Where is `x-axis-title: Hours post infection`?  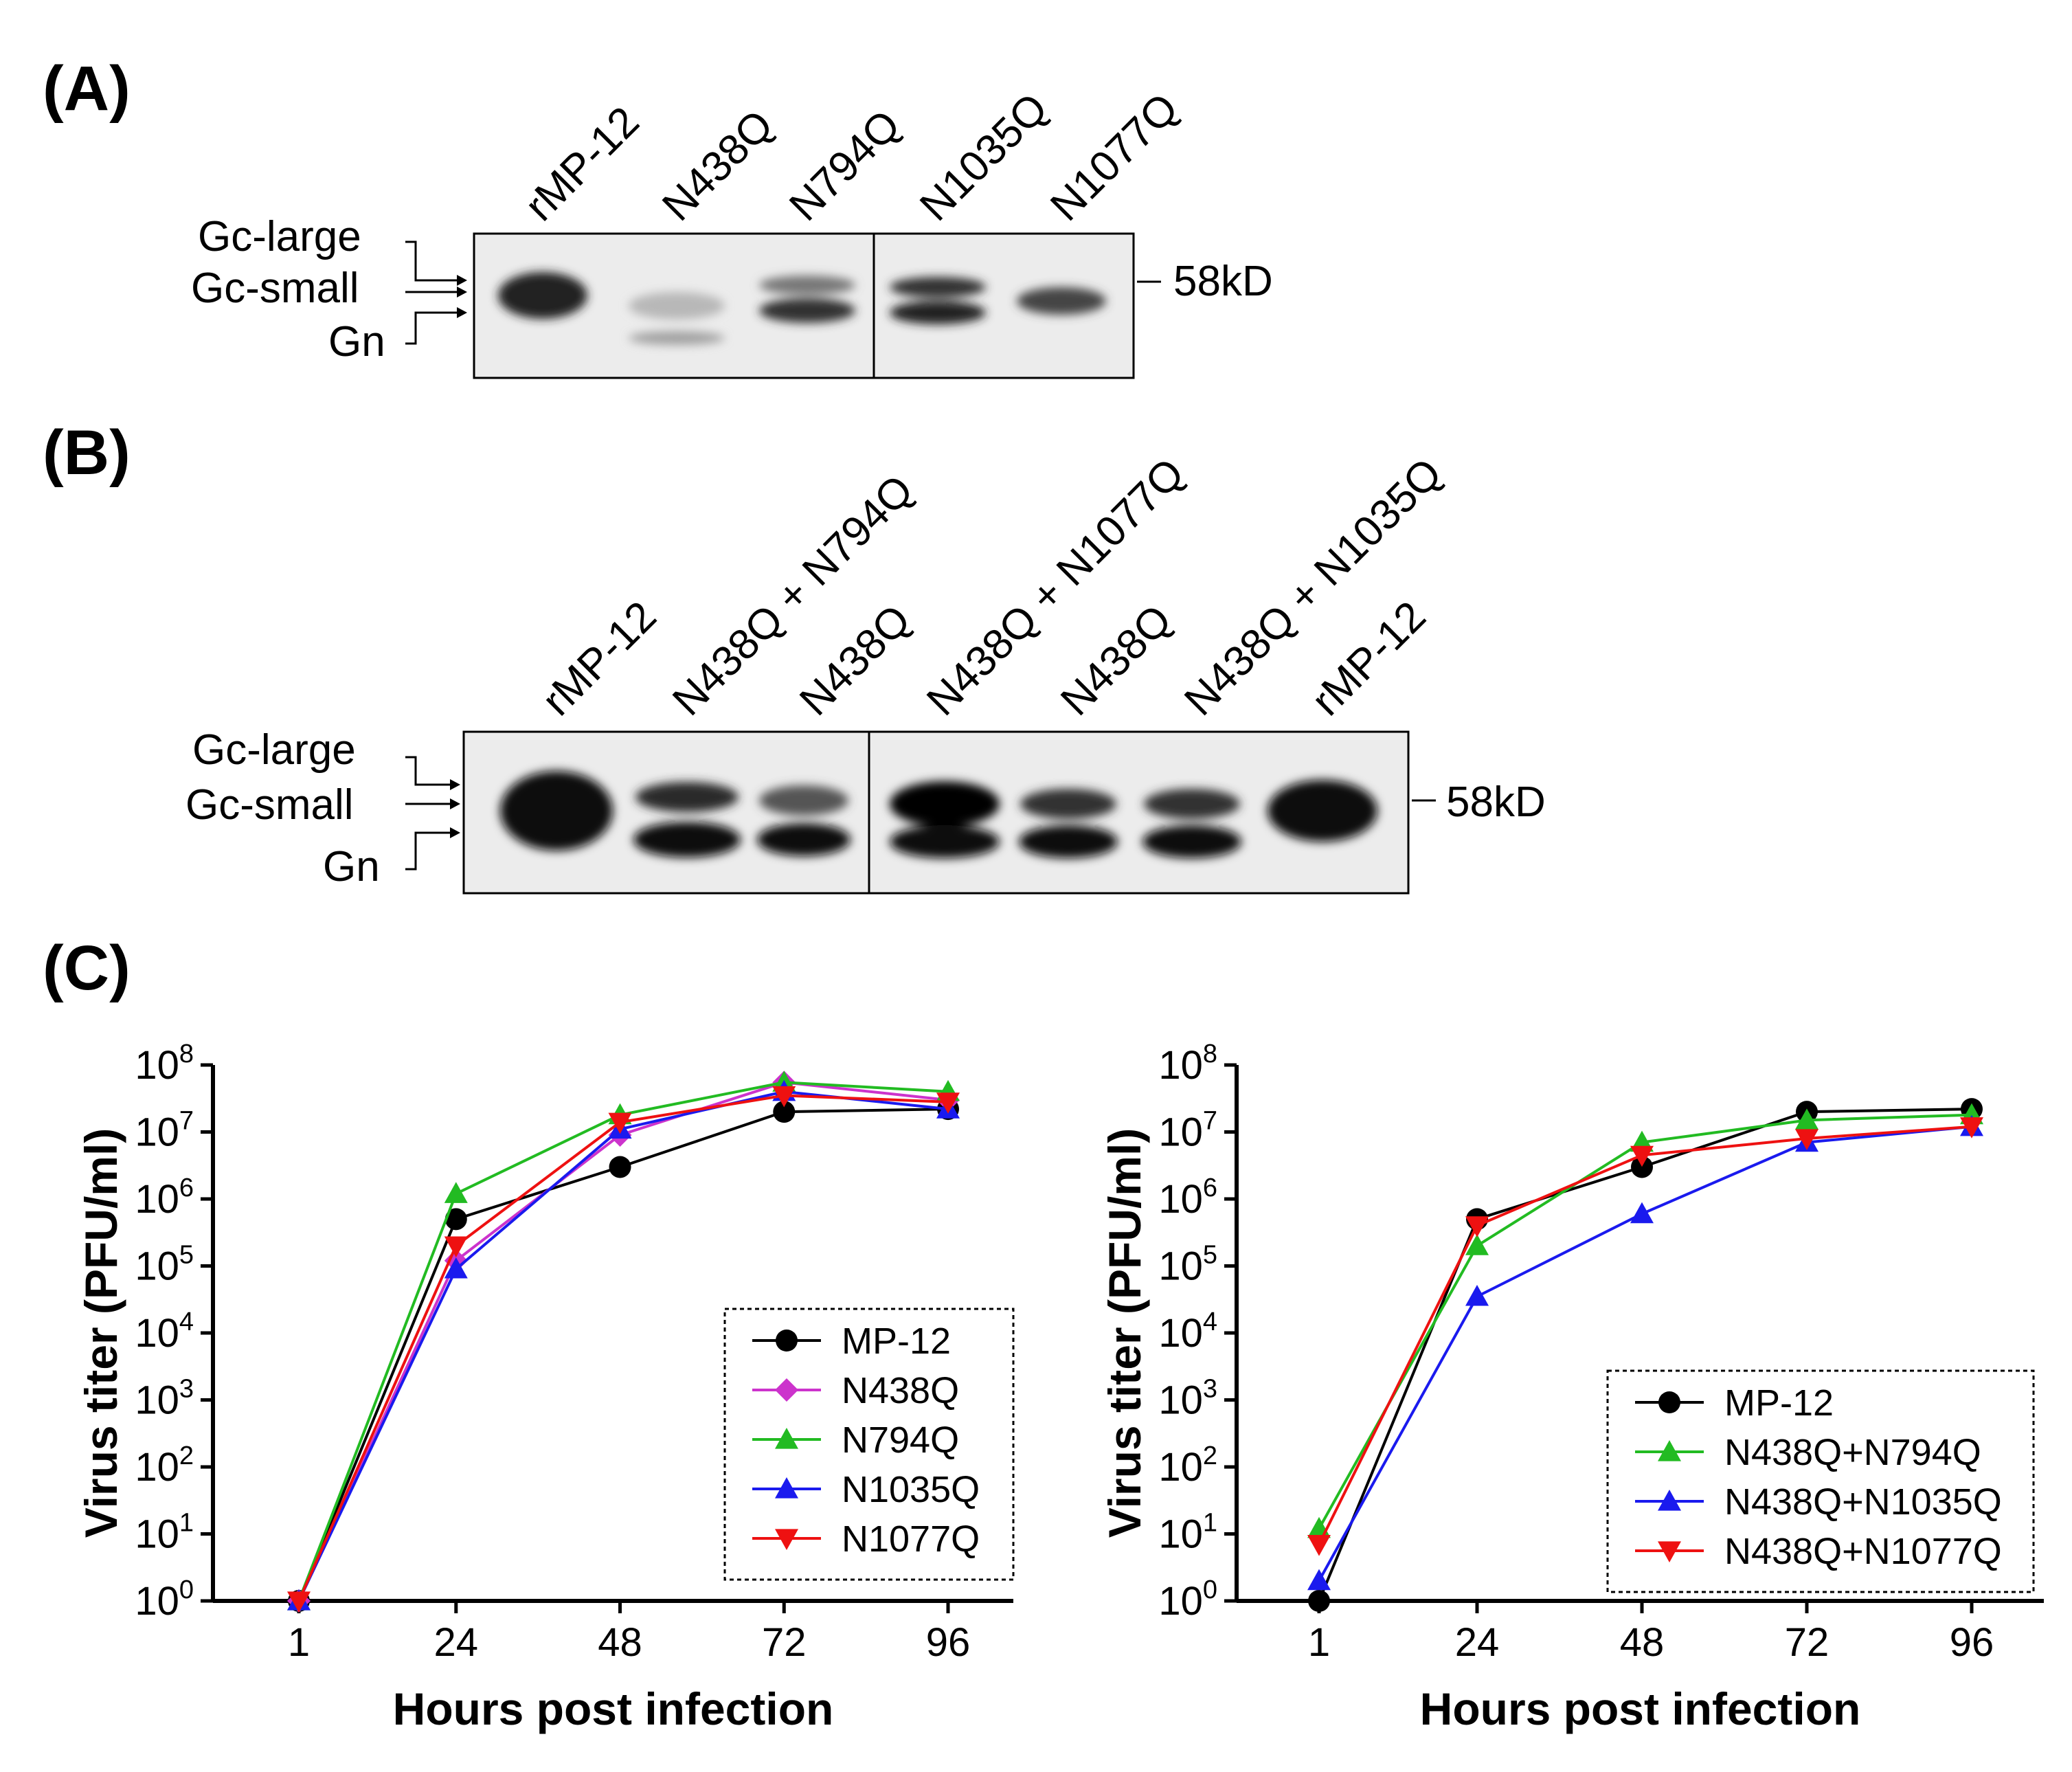 x-axis-title: Hours post infection is located at coordinates (1640, 1708).